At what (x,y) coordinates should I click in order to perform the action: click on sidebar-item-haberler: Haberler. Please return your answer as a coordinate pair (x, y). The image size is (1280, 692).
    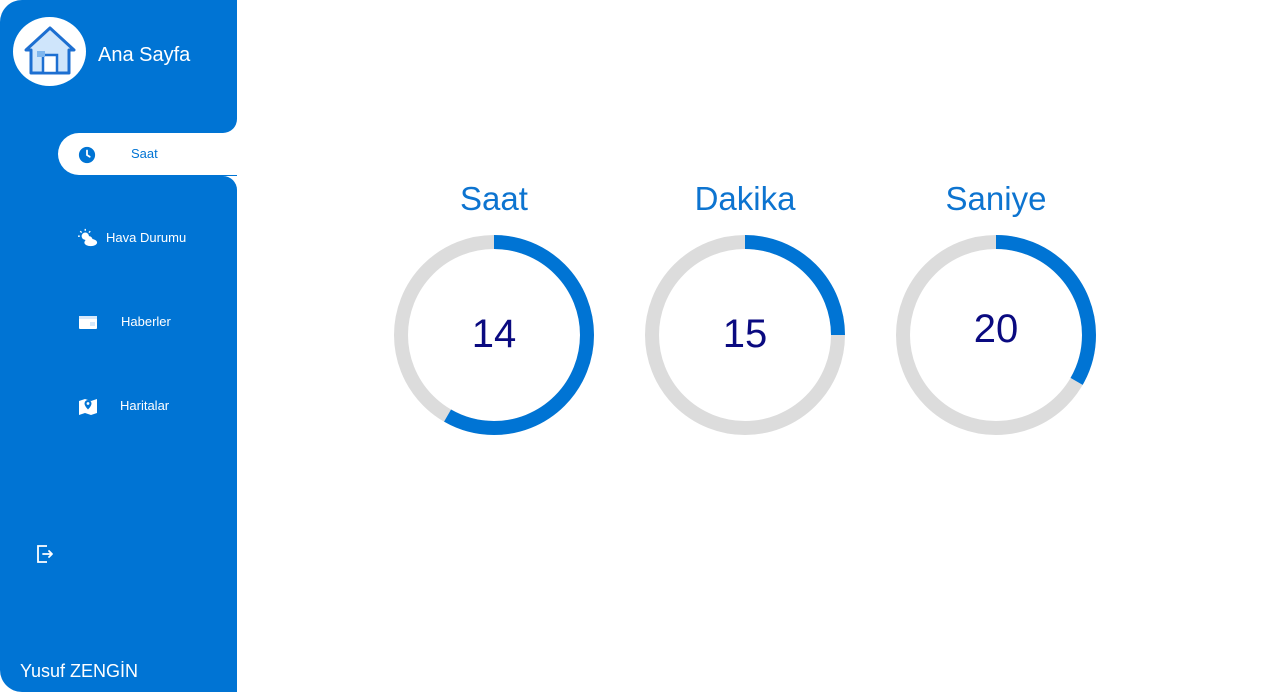
    Looking at the image, I should click on (147, 322).